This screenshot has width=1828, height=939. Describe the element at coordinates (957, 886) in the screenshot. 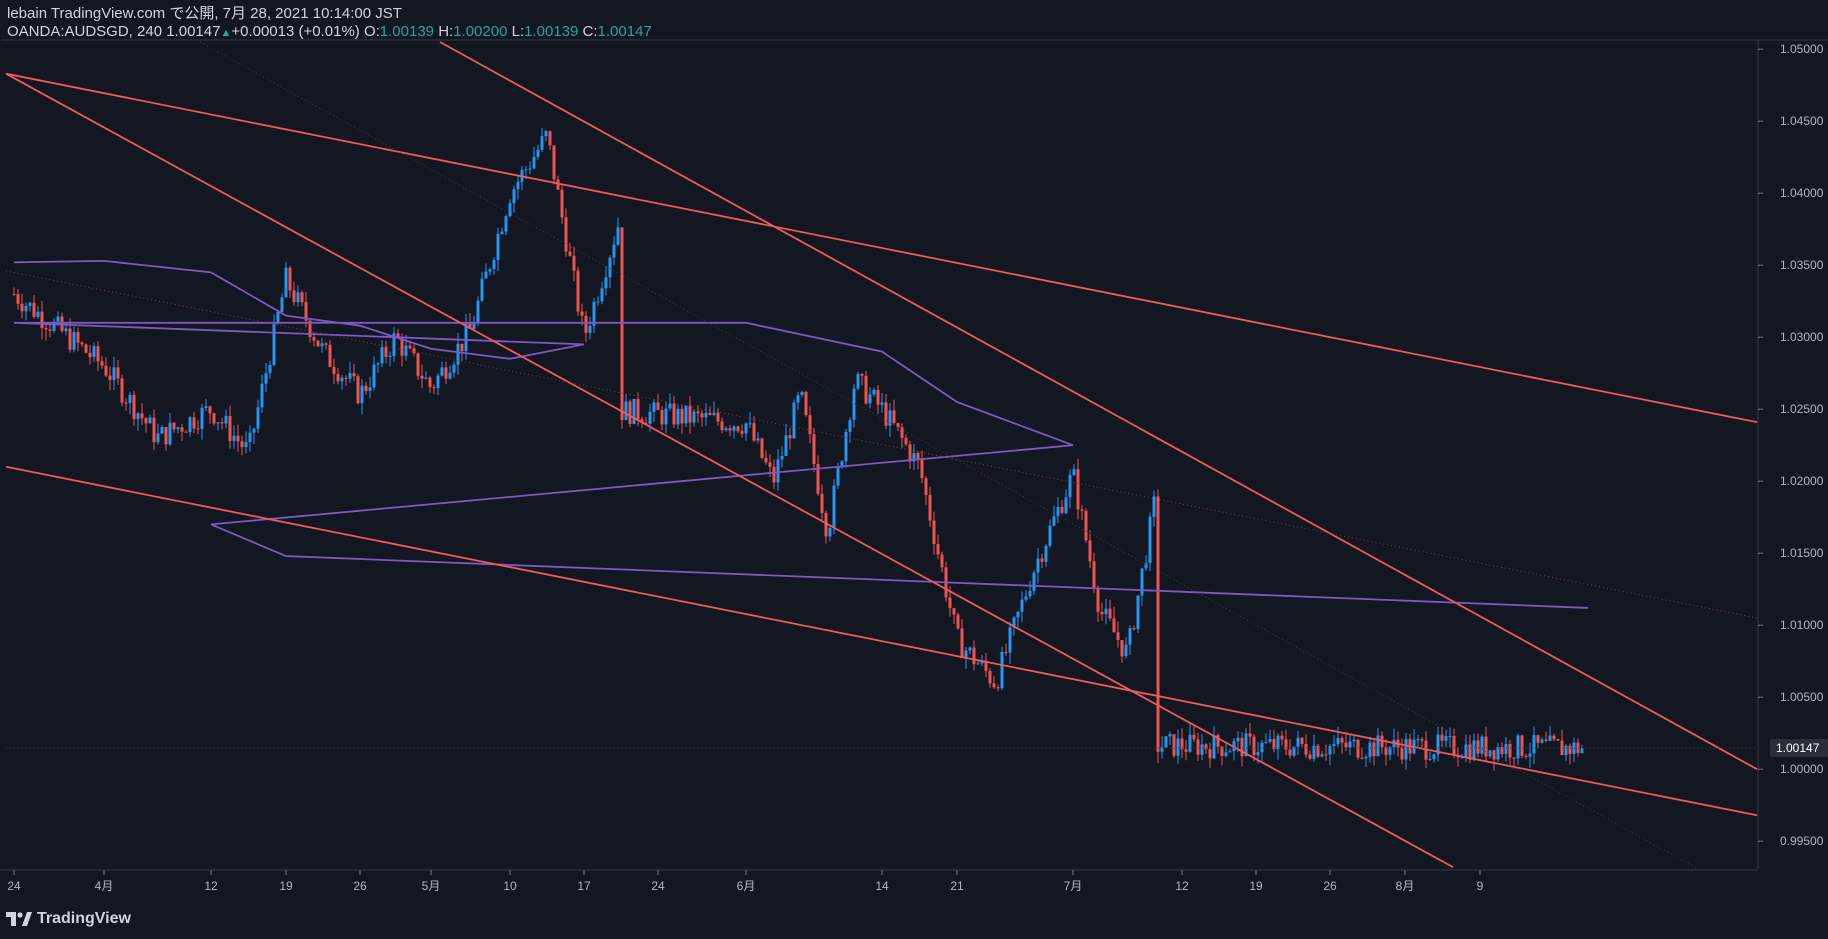

I see `time-tick-label: 21` at that location.